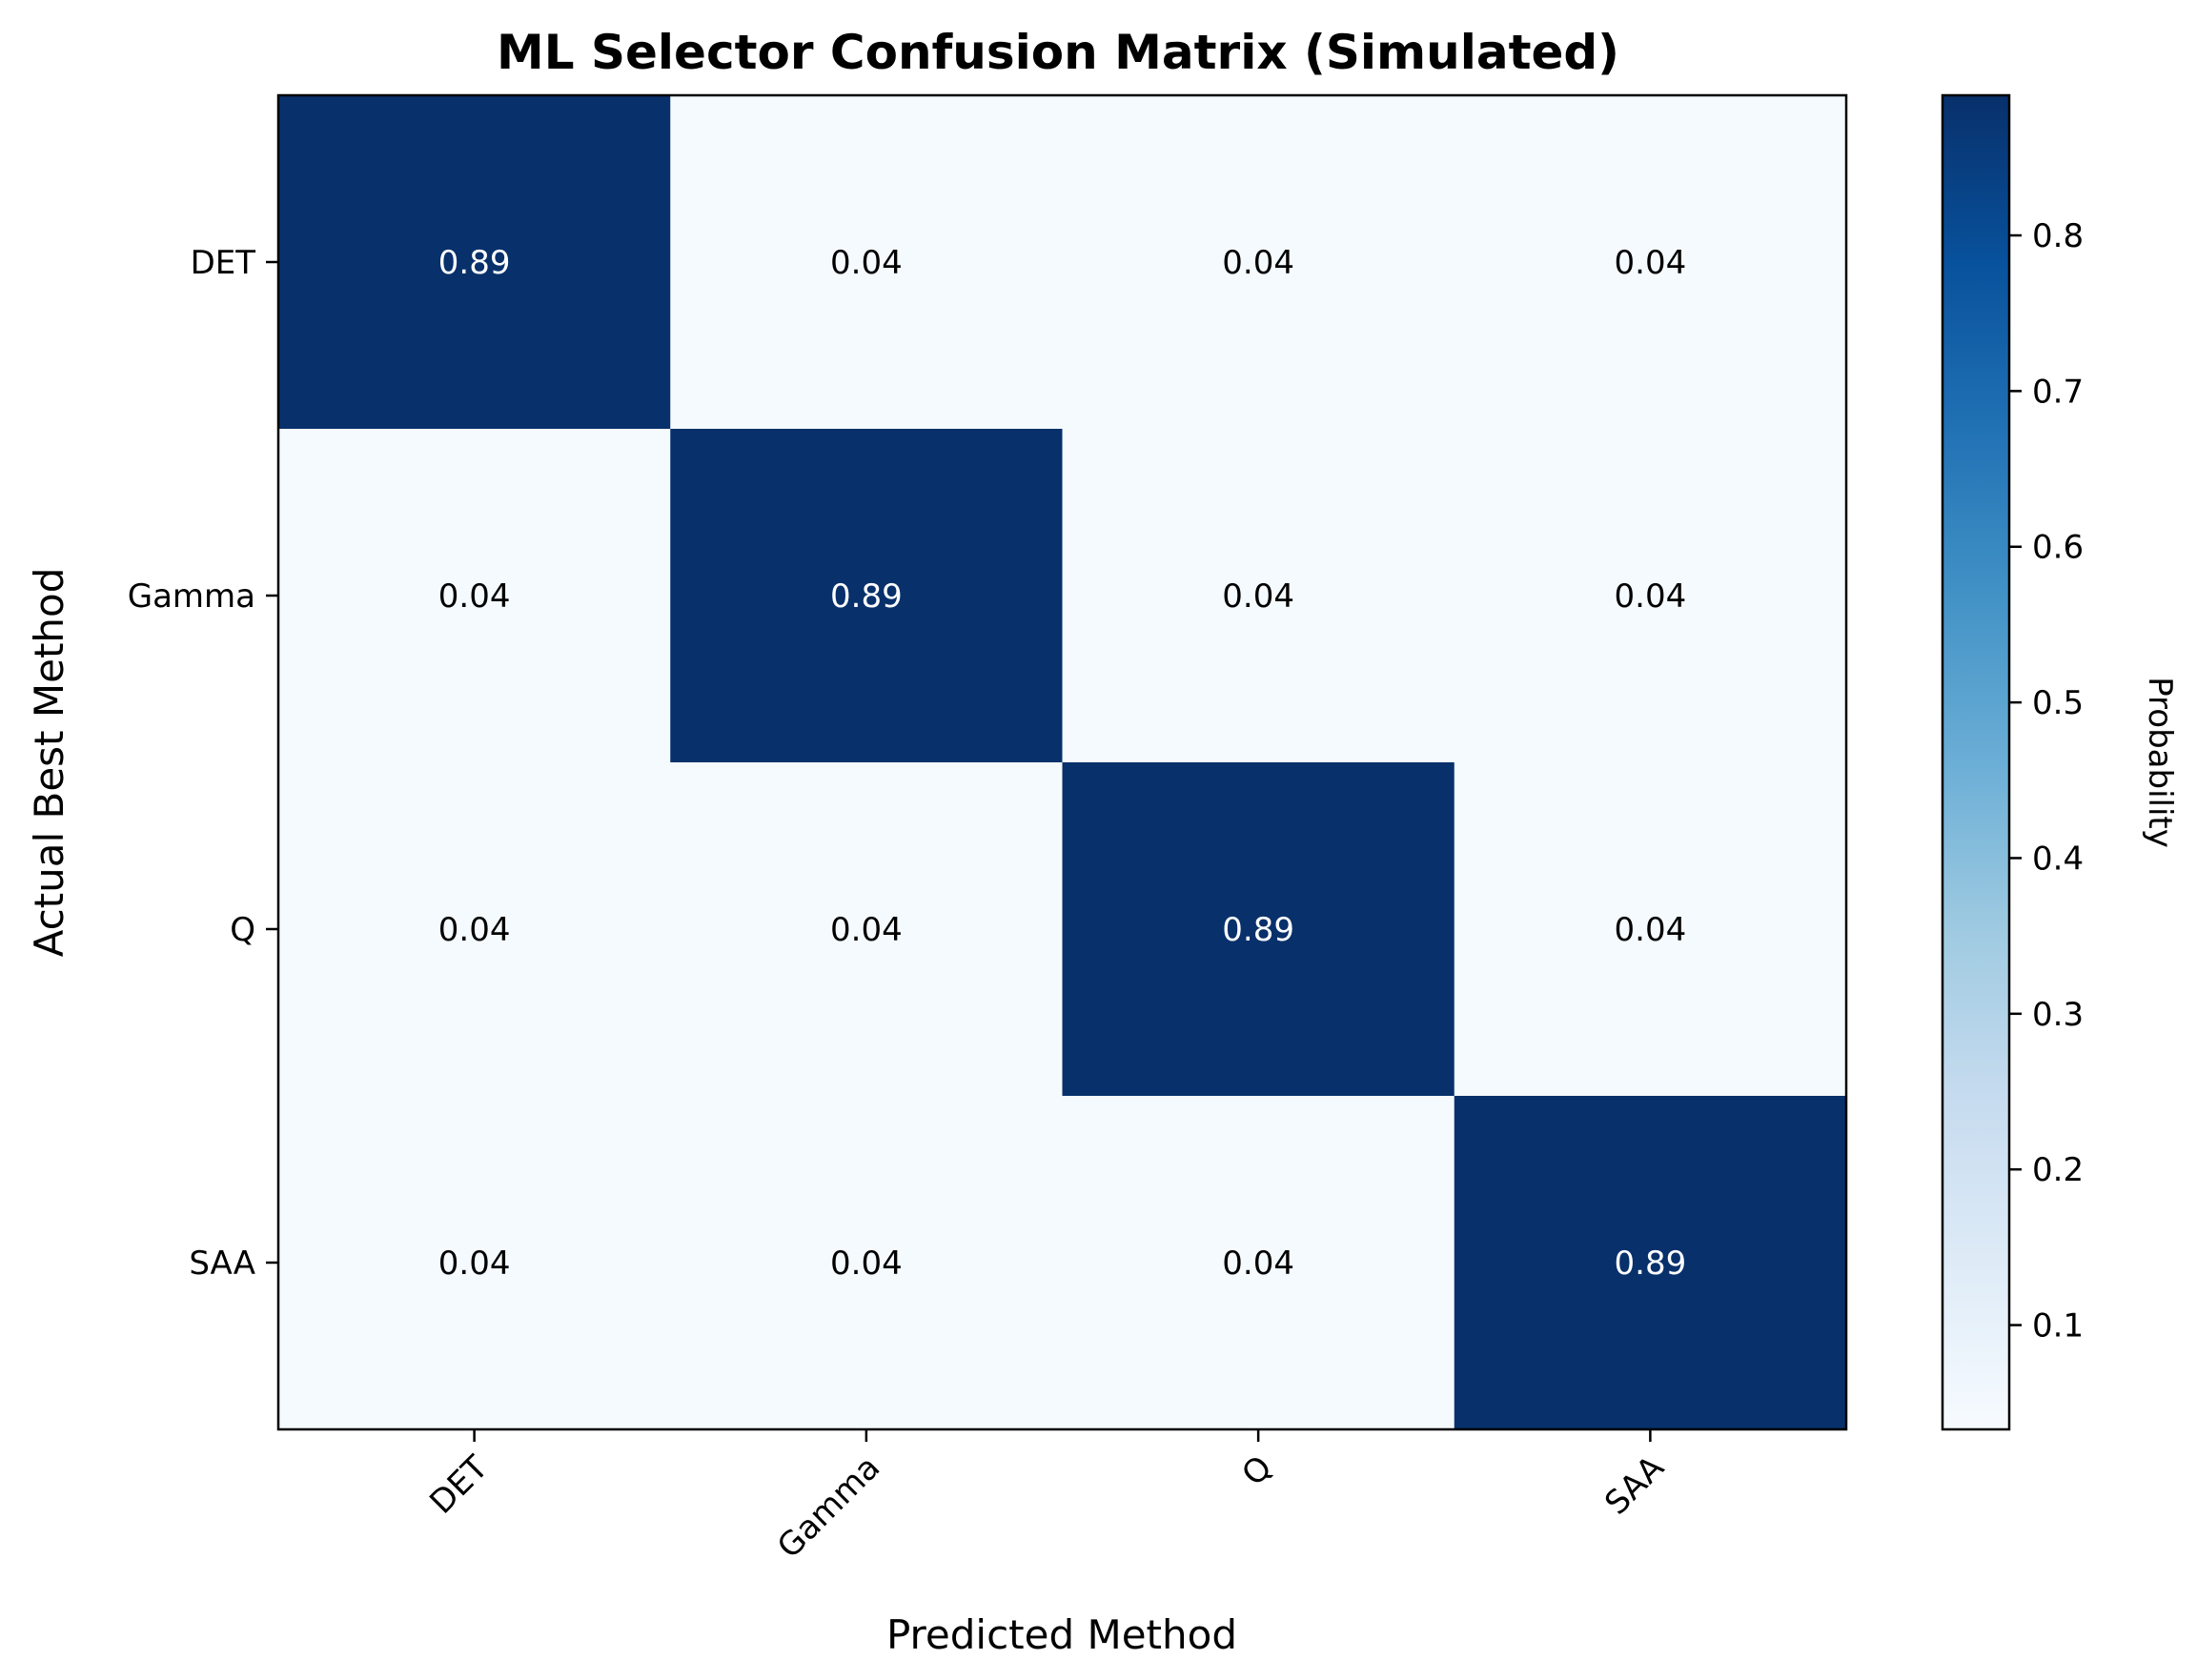 This screenshot has height=1680, width=2197. I want to click on y-tick-label: DET, so click(223, 263).